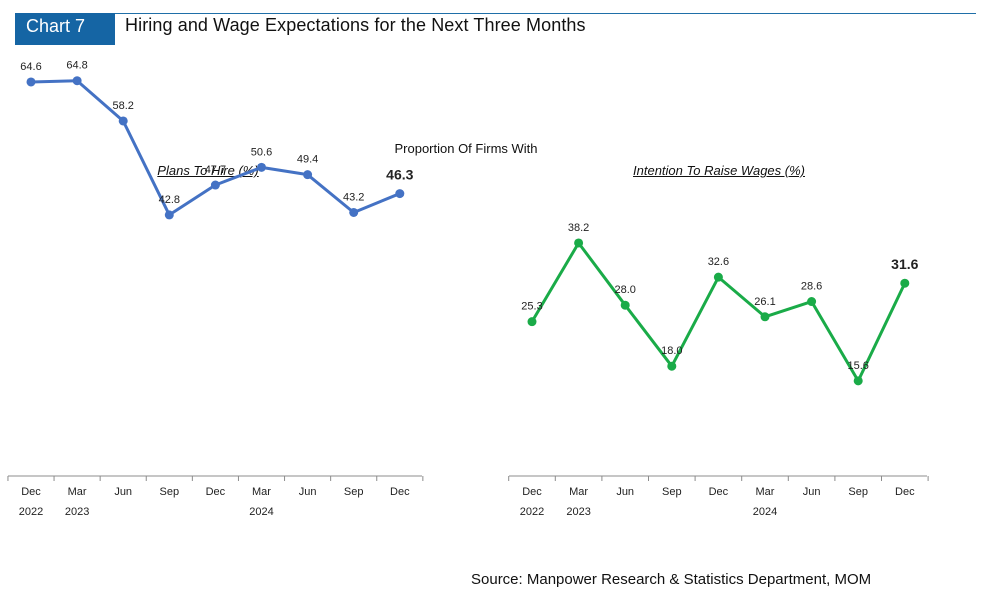 The height and width of the screenshot is (616, 992). Describe the element at coordinates (904, 264) in the screenshot. I see `data-label-latest: 31.6` at that location.